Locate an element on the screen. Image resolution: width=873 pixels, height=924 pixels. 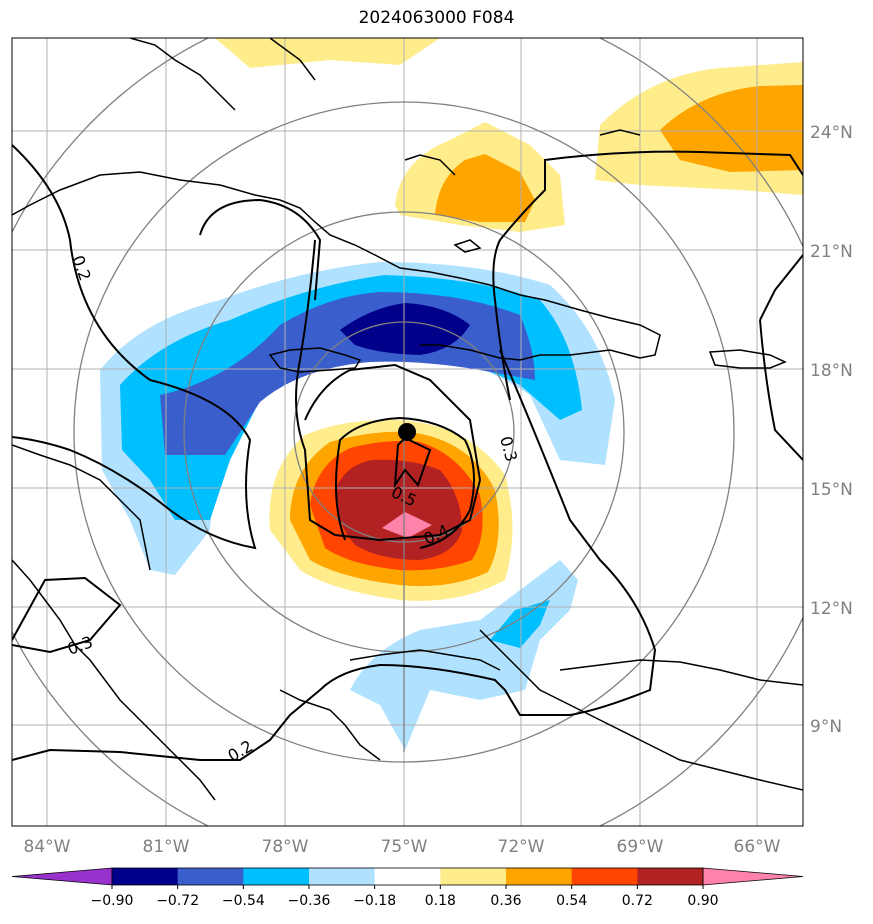
lat-label-12n: 12°N is located at coordinates (831, 609).